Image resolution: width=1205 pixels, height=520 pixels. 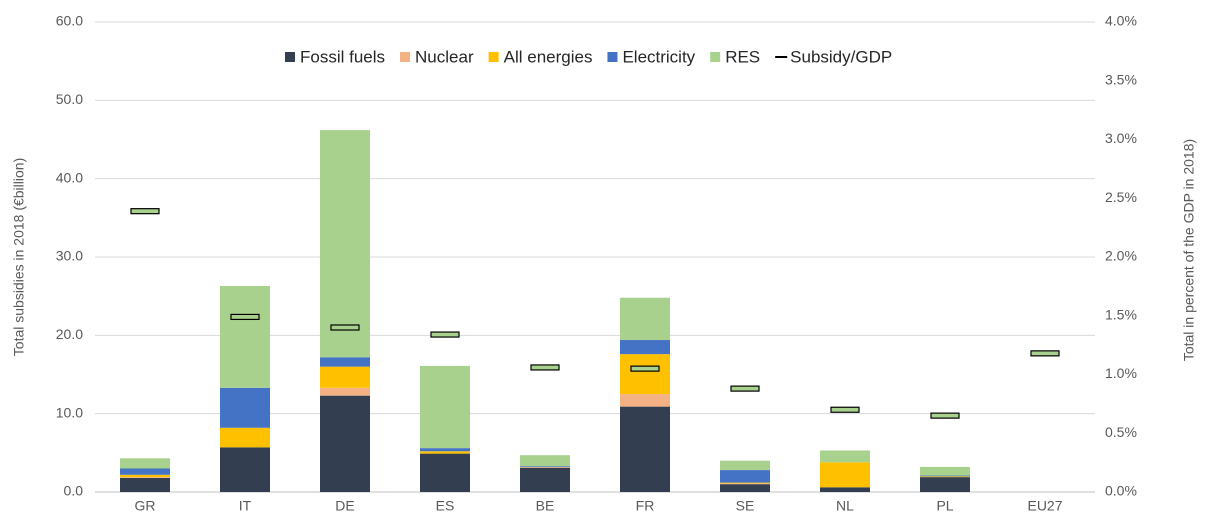 What do you see at coordinates (645, 506) in the screenshot?
I see `x-tick-label: FR` at bounding box center [645, 506].